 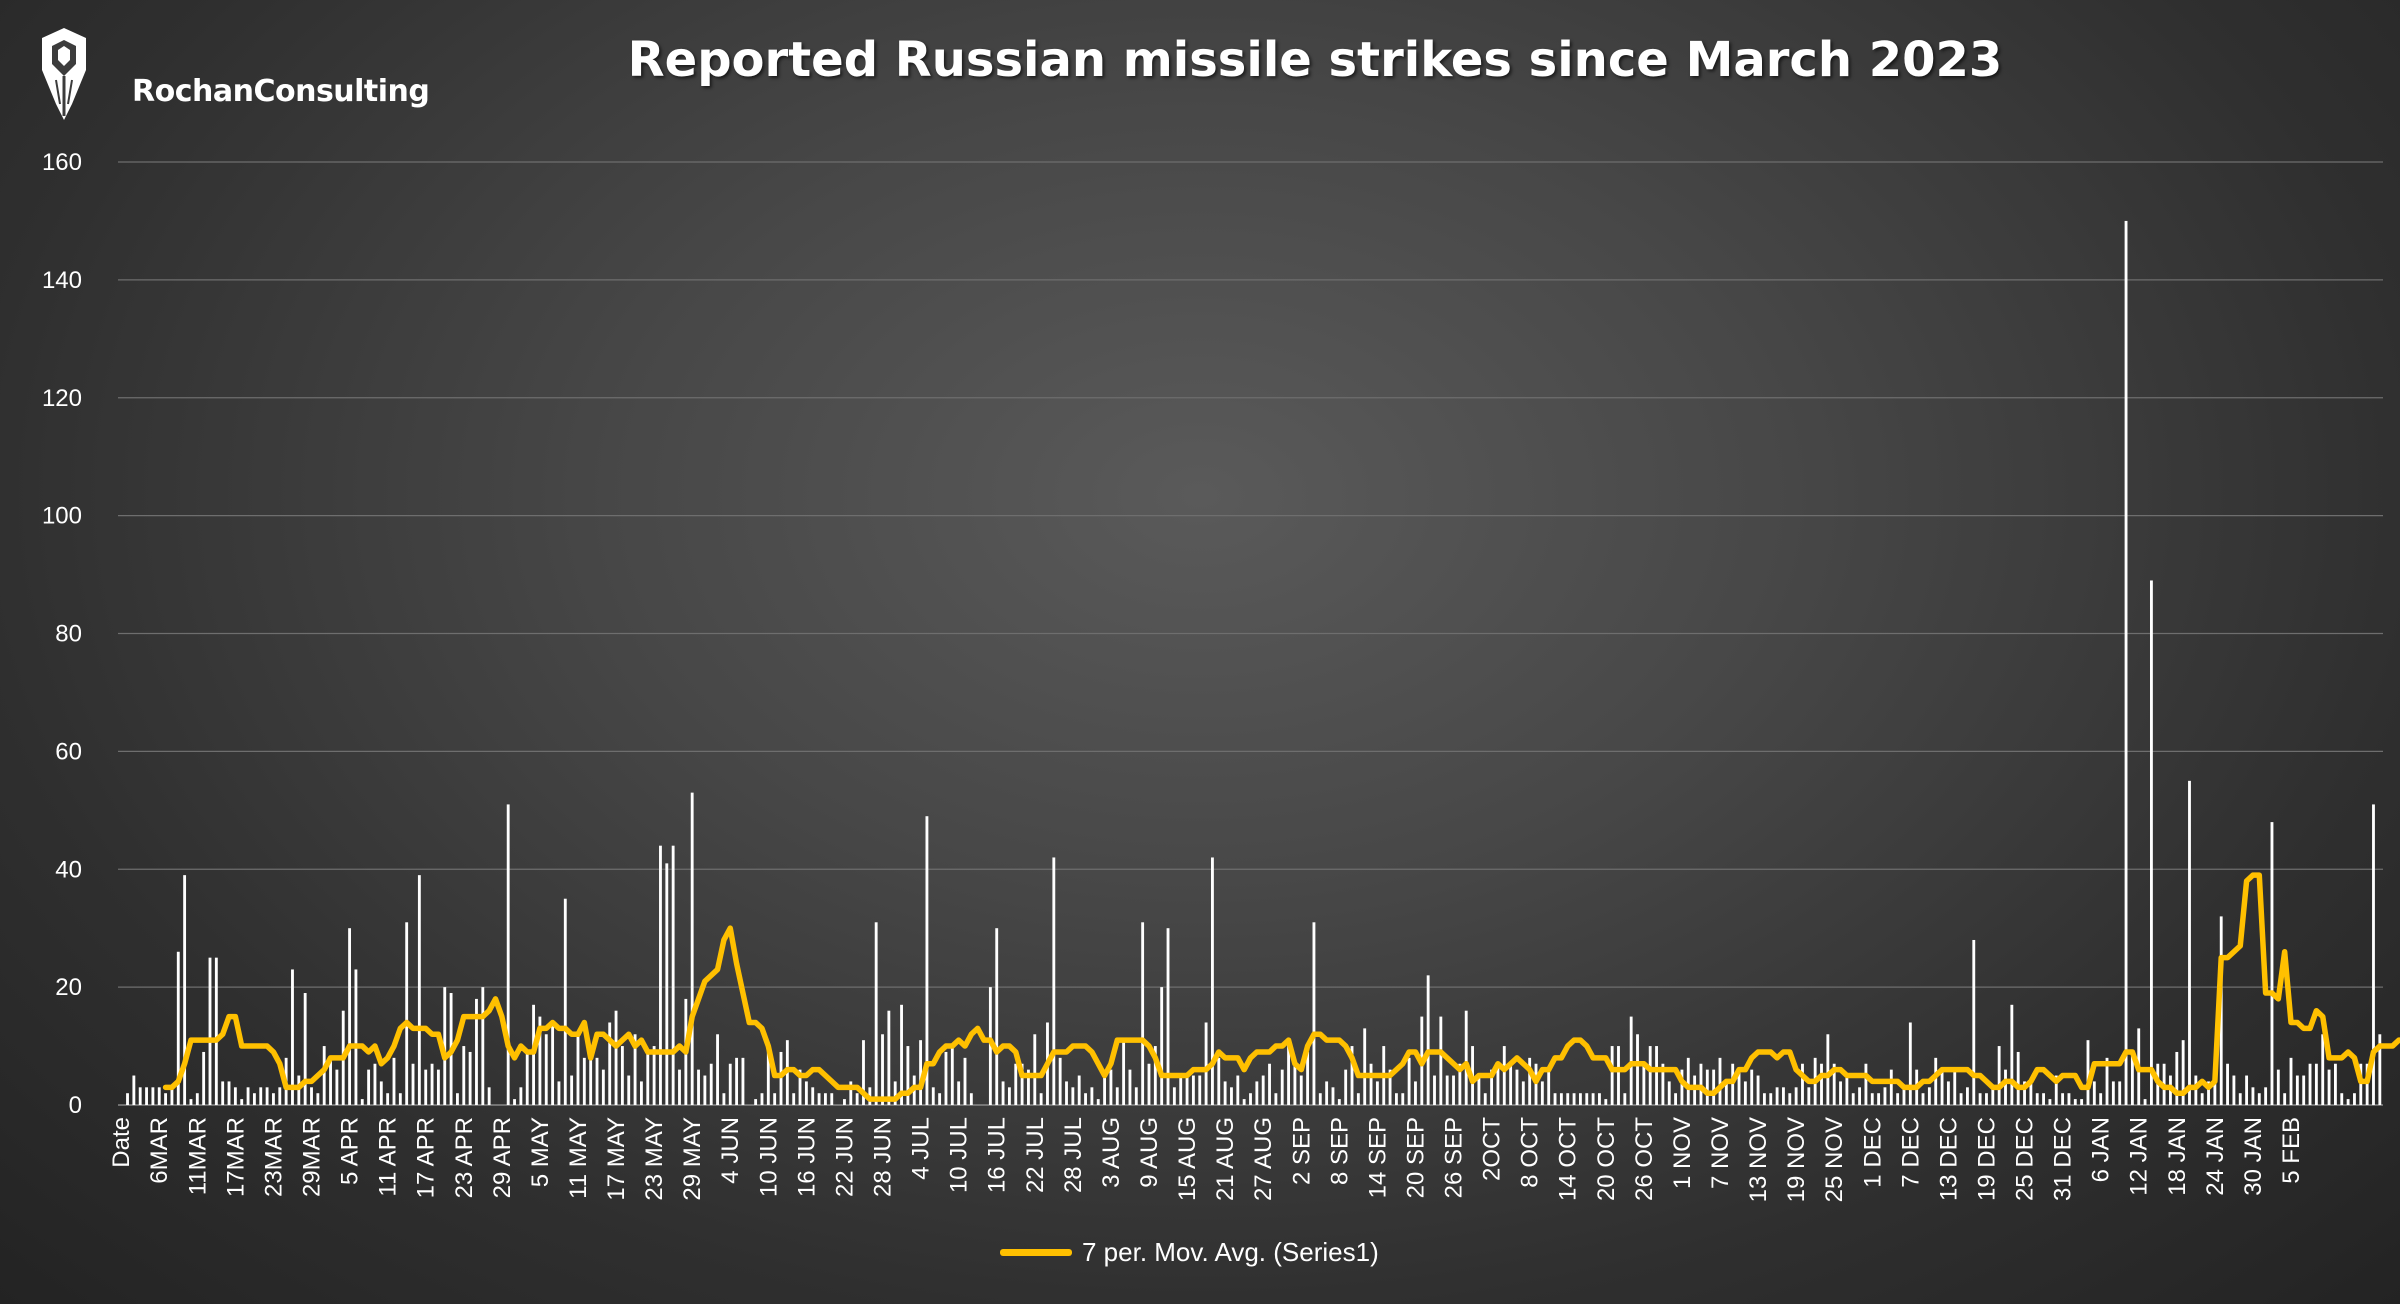 I want to click on x-tick-label: 7 DEC, so click(x=1910, y=1152).